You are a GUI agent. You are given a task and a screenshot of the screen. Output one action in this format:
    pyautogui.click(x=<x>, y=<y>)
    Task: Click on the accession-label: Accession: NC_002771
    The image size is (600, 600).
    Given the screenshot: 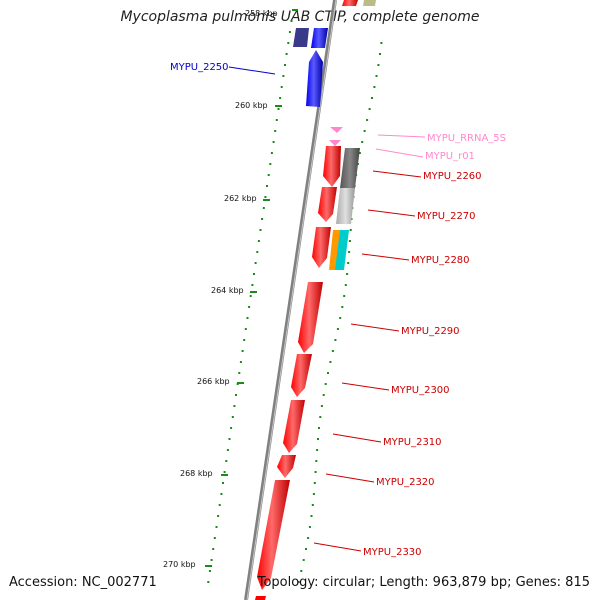 What is the action you would take?
    pyautogui.click(x=83, y=582)
    